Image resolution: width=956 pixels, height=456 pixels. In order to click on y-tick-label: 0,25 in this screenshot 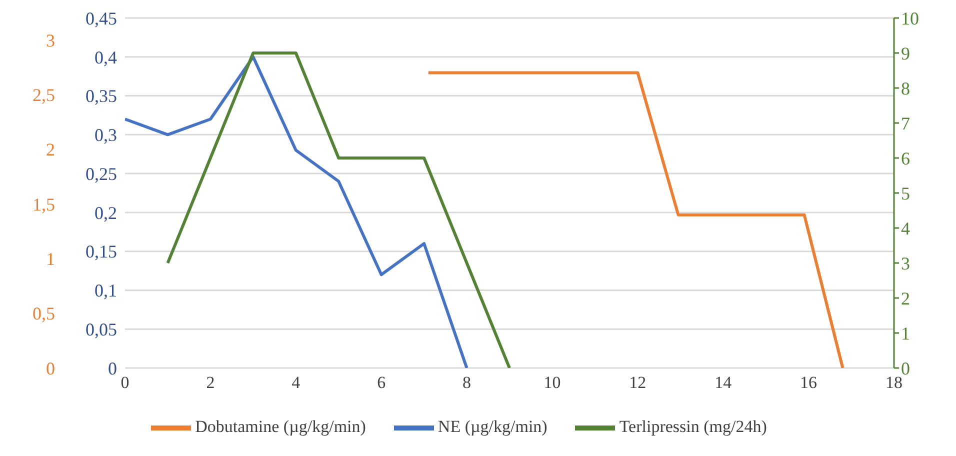, I will do `click(101, 174)`.